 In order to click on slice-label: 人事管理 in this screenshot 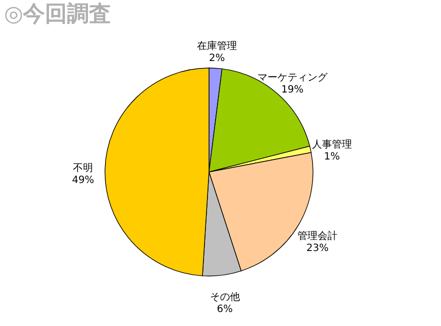, I will do `click(332, 144)`.